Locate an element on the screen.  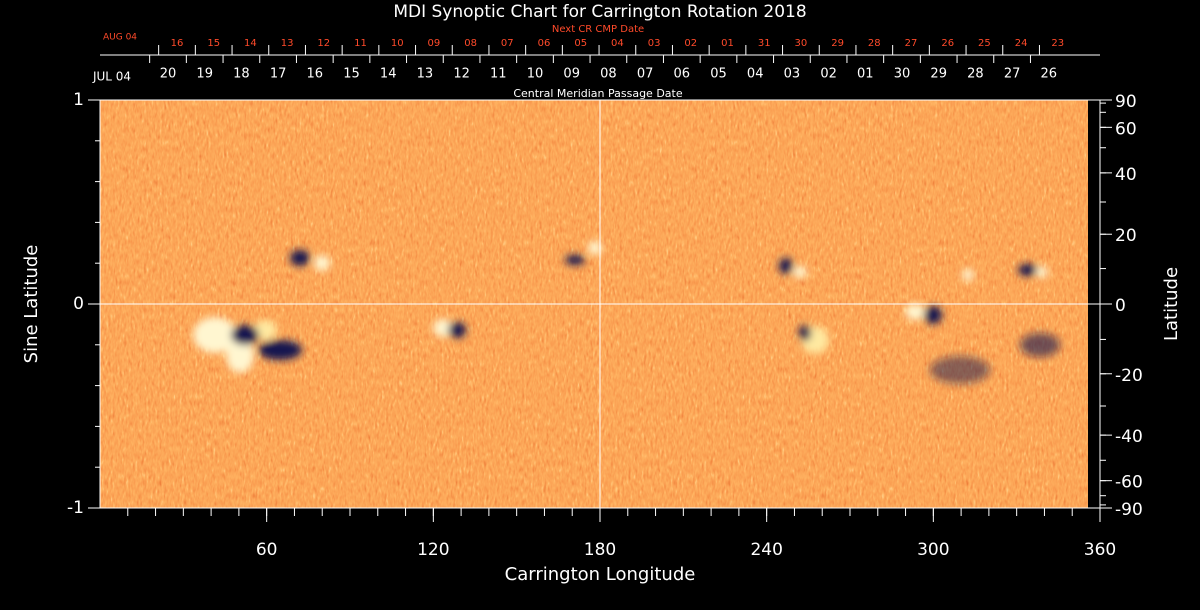
y2-tick-label: -20 is located at coordinates (1129, 376).